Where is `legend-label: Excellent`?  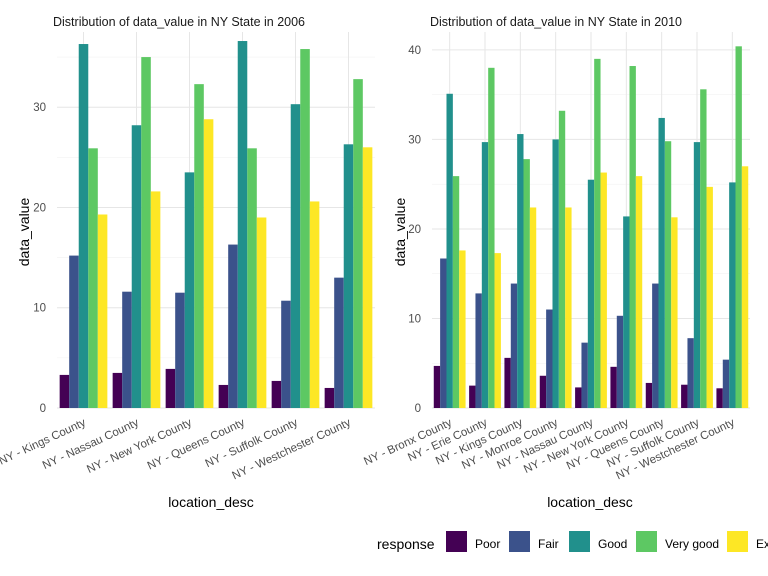
legend-label: Excellent is located at coordinates (762, 544).